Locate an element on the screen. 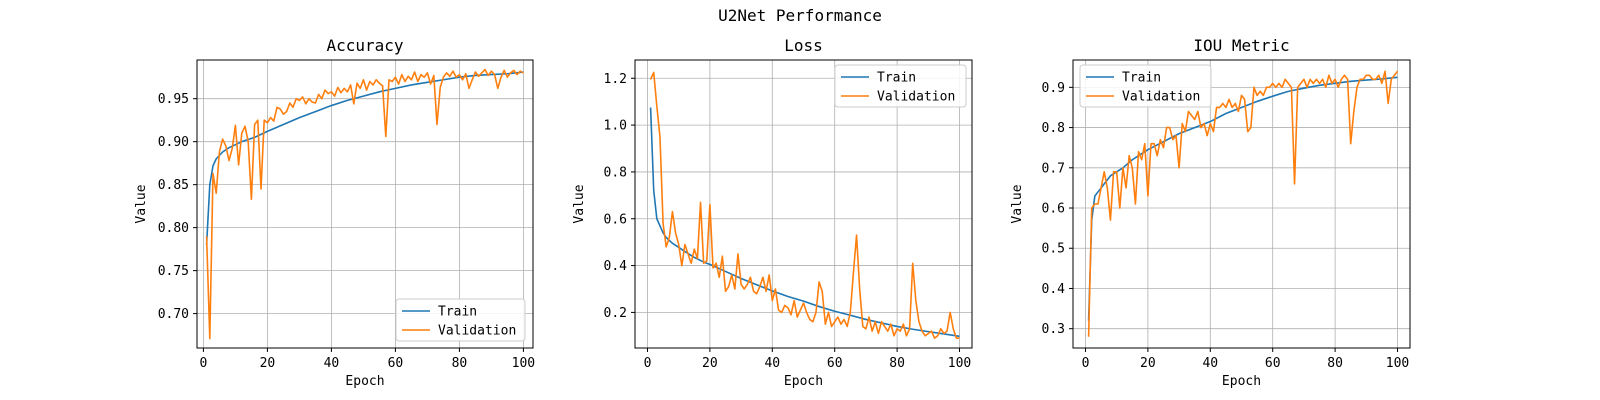 This screenshot has height=400, width=1600. y-tick-label: 0.2 is located at coordinates (615, 313).